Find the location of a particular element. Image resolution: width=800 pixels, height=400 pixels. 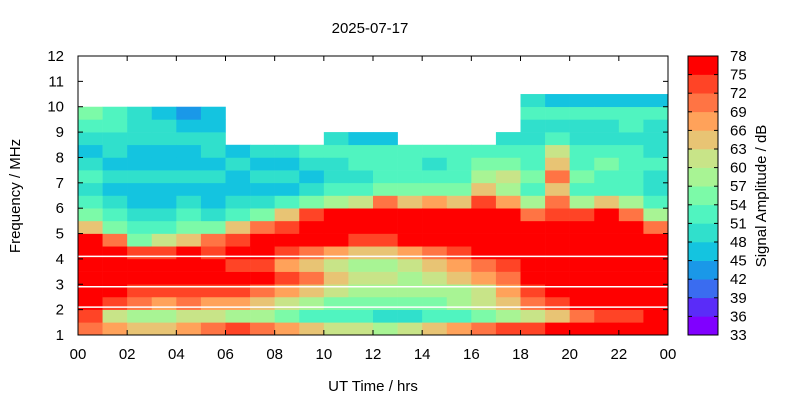

x-axis-label: UT Time / hrs is located at coordinates (373, 386).